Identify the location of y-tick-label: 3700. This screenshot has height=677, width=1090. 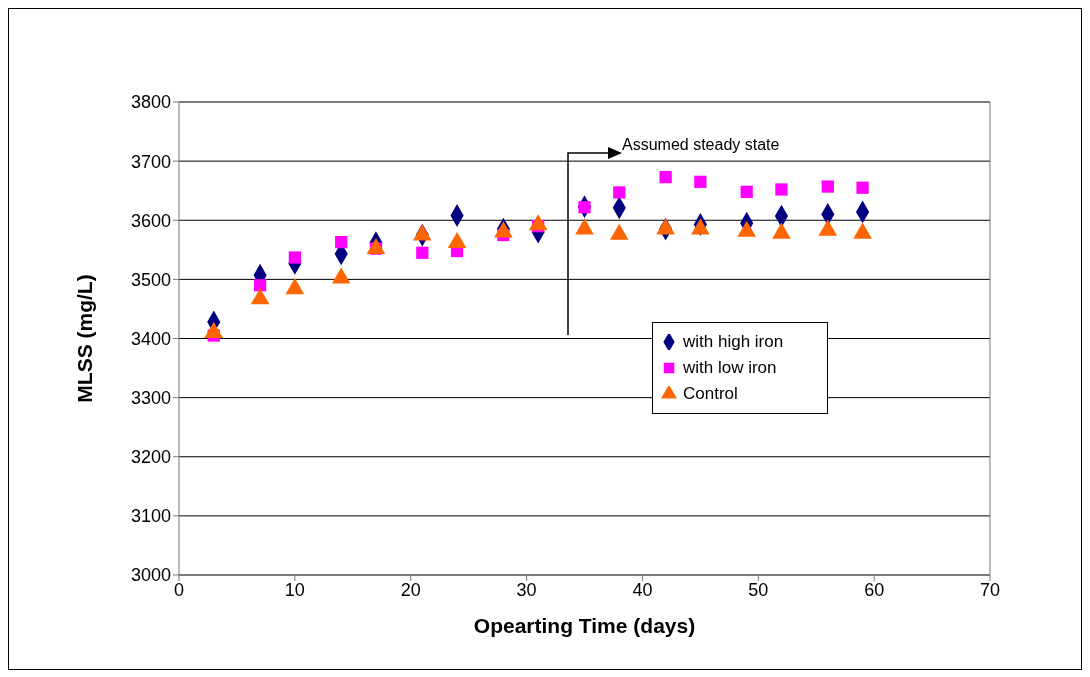
(150, 161).